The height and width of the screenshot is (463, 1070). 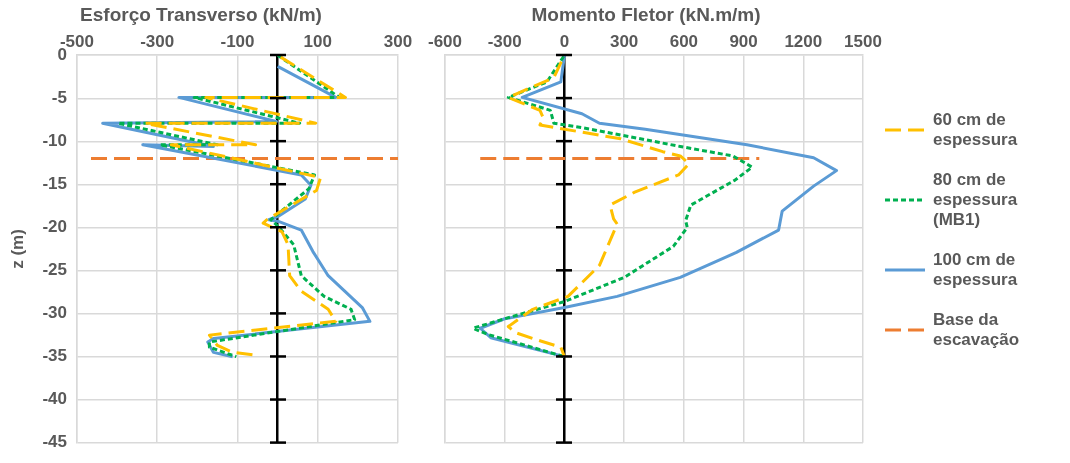 What do you see at coordinates (317, 41) in the screenshot?
I see `x-tick-label: 100` at bounding box center [317, 41].